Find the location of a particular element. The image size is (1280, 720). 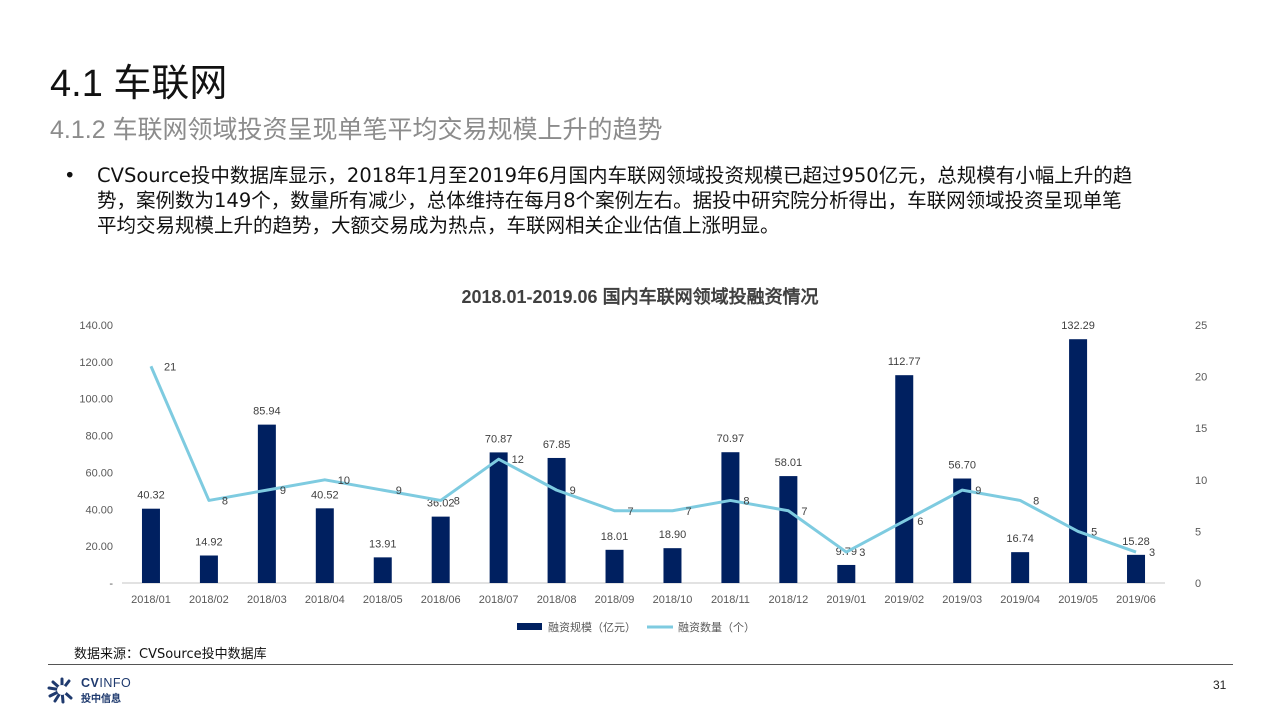

bar-value-label: 70.97 is located at coordinates (731, 439).